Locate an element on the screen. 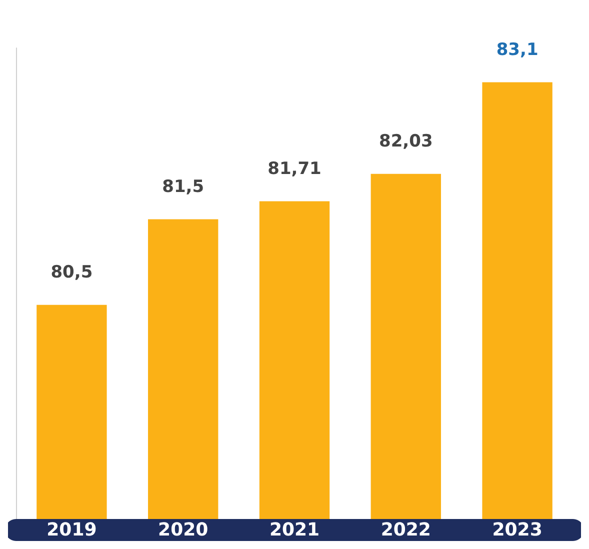  data-label: 82,03 is located at coordinates (406, 141).